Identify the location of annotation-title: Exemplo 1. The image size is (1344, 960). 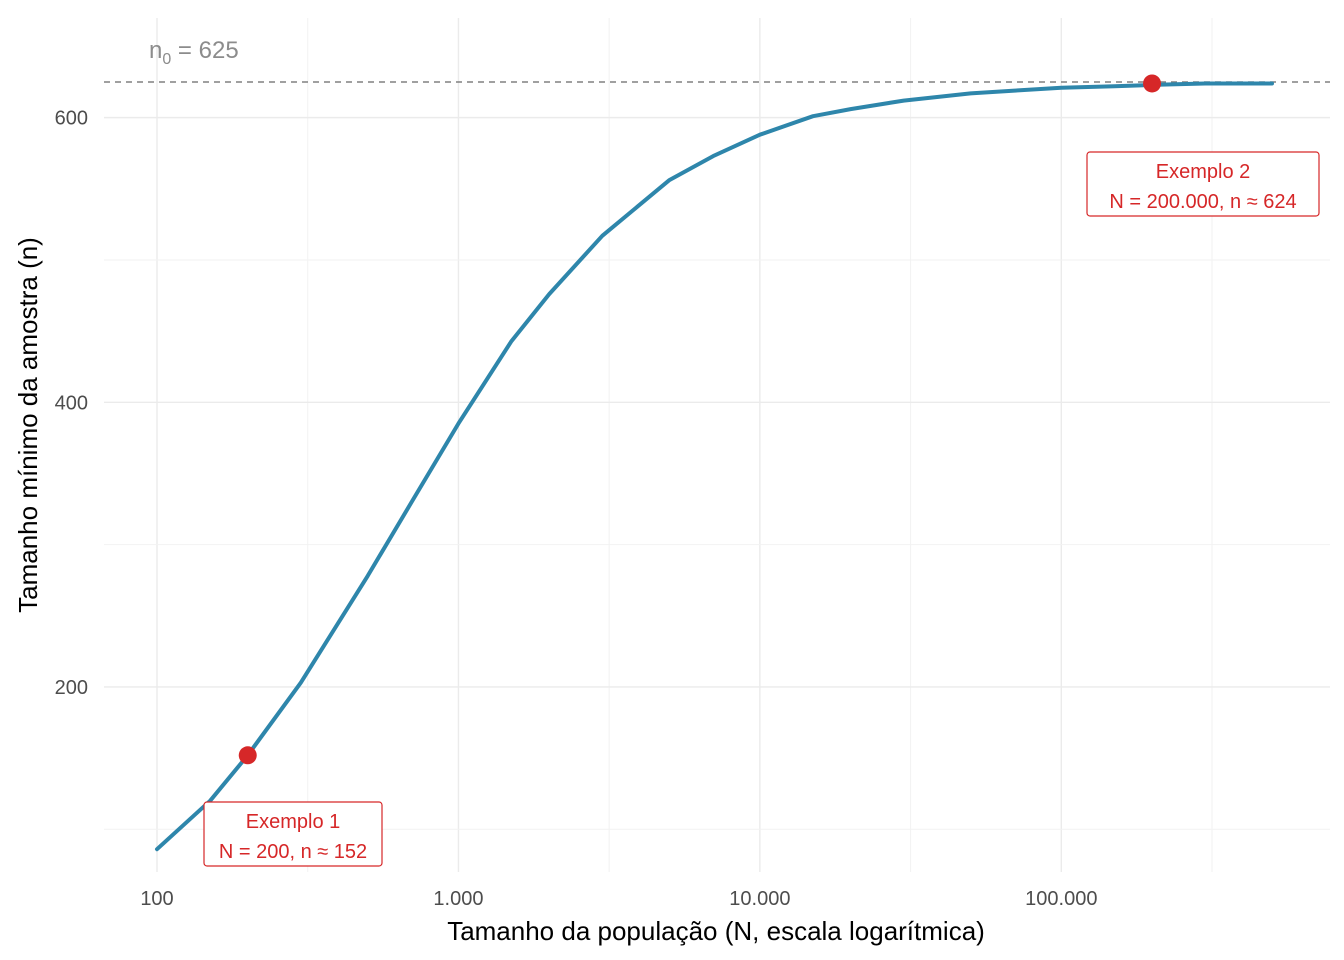
(293, 822).